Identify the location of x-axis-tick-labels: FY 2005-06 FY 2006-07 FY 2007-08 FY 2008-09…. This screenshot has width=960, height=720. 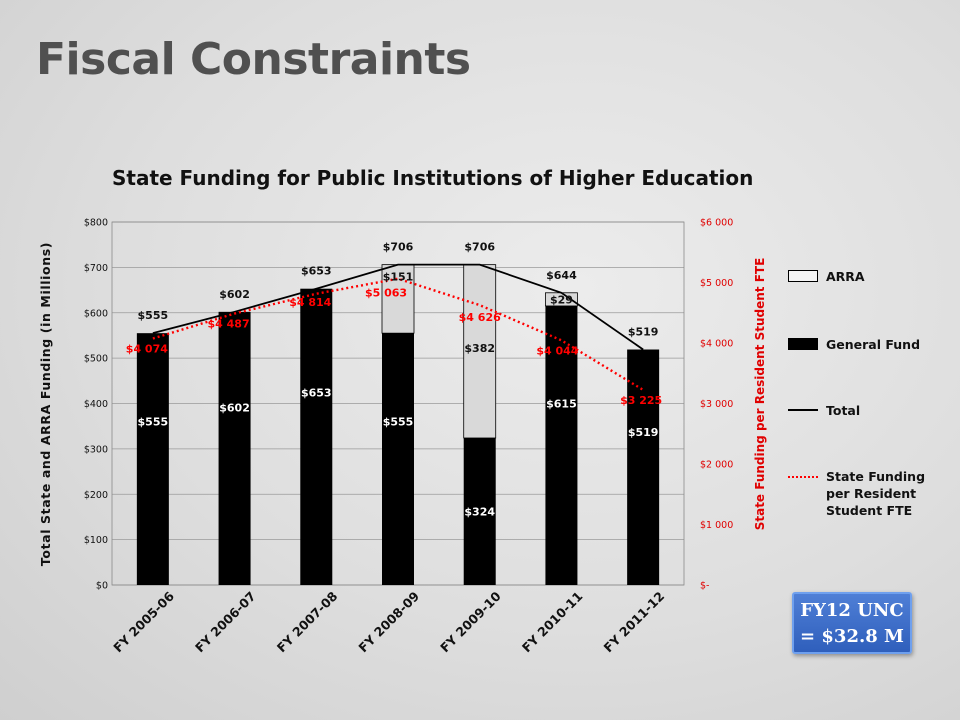
(388, 621).